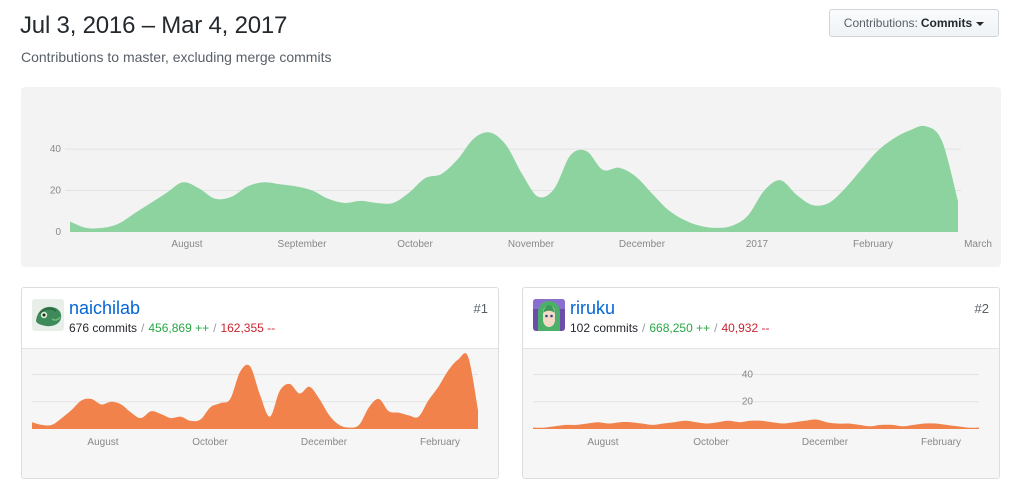 This screenshot has height=497, width=1023. Describe the element at coordinates (103, 328) in the screenshot. I see `commit-count-link: 676 commits` at that location.